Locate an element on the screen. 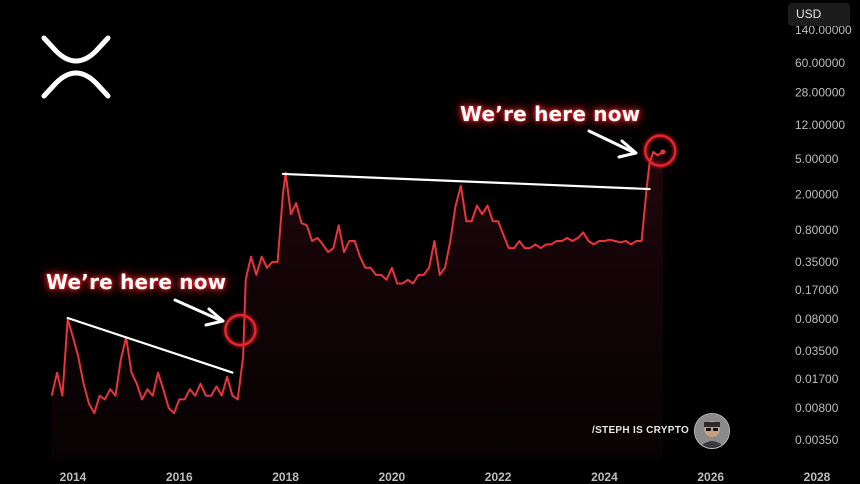 Image resolution: width=860 pixels, height=484 pixels. y-tick-label: 12.00000 is located at coordinates (820, 125).